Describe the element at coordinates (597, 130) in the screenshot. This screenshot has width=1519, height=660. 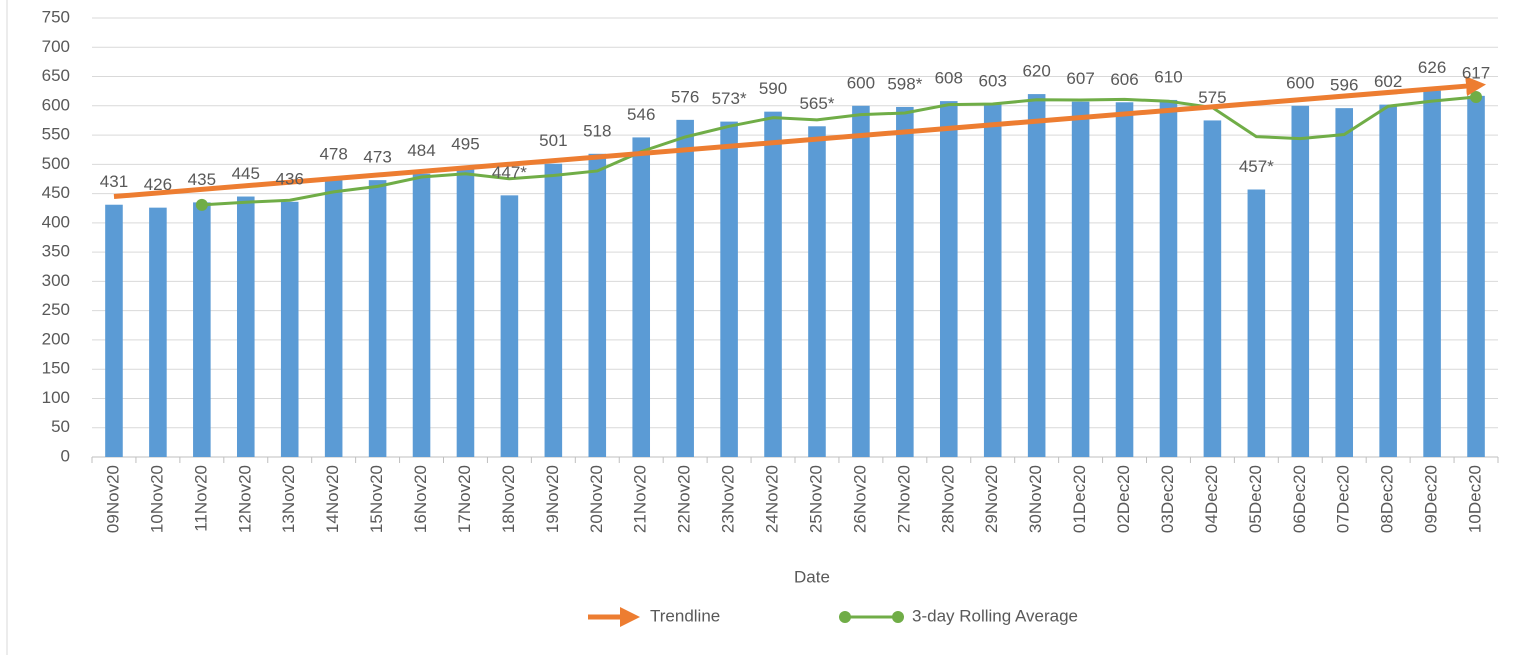
I see `data-label: 518` at that location.